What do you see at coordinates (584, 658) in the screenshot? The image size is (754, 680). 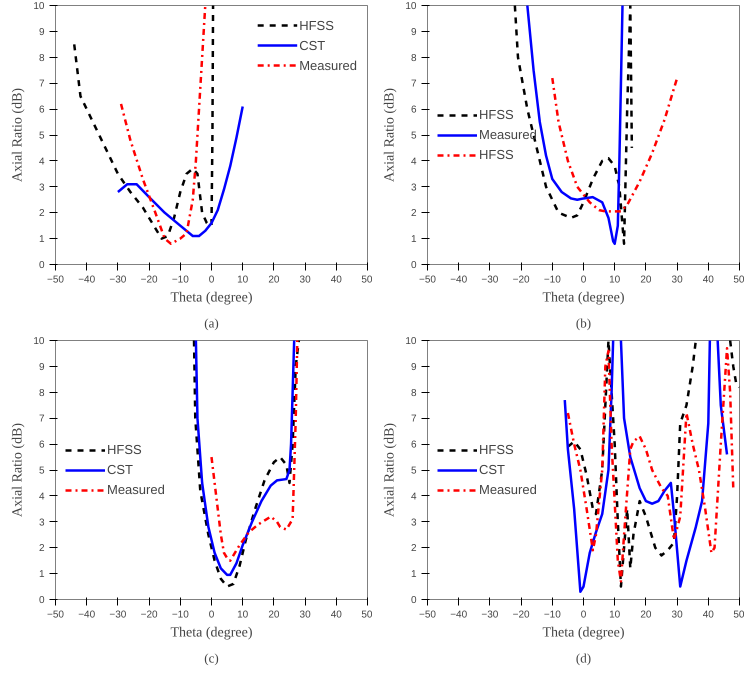 I see `text: (d)` at bounding box center [584, 658].